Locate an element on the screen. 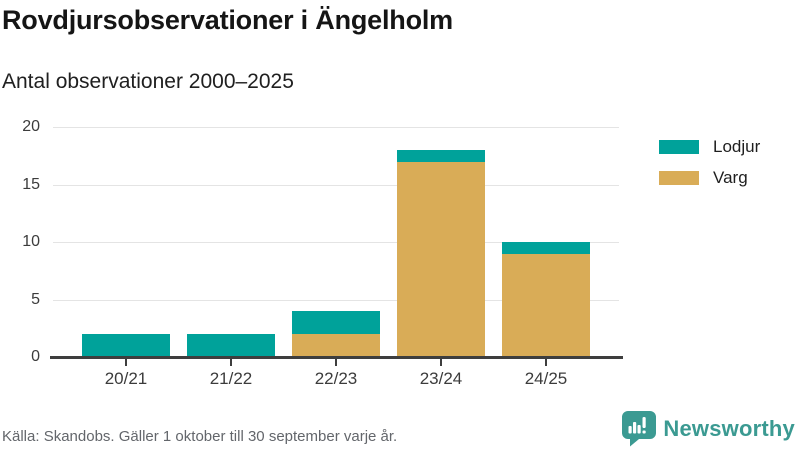 This screenshot has height=450, width=800. bar-stack-21/22 is located at coordinates (231, 345).